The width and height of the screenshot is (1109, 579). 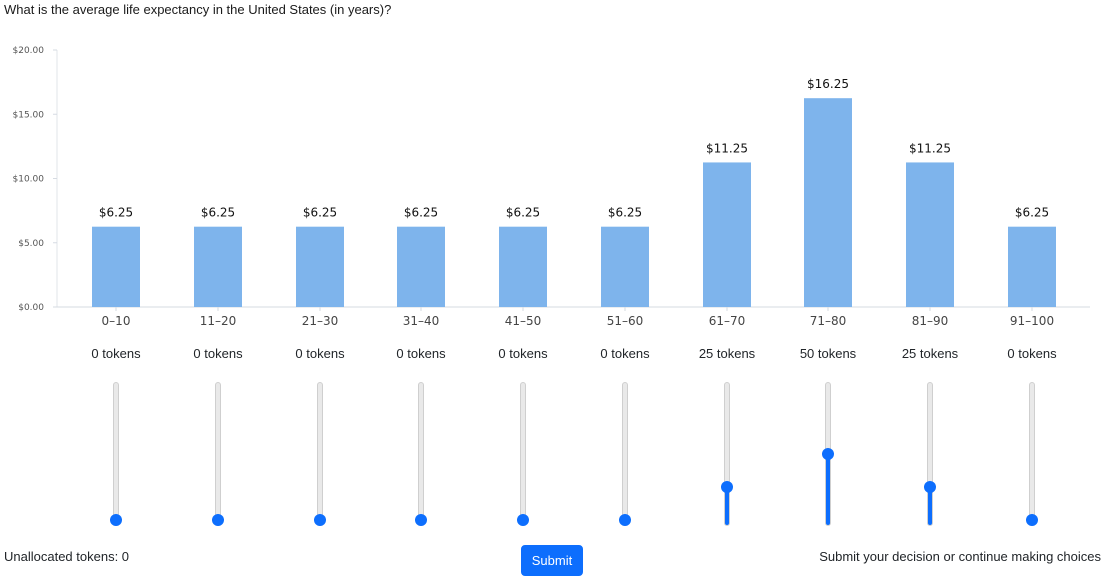 What do you see at coordinates (421, 321) in the screenshot?
I see `x-category-label: 31–40` at bounding box center [421, 321].